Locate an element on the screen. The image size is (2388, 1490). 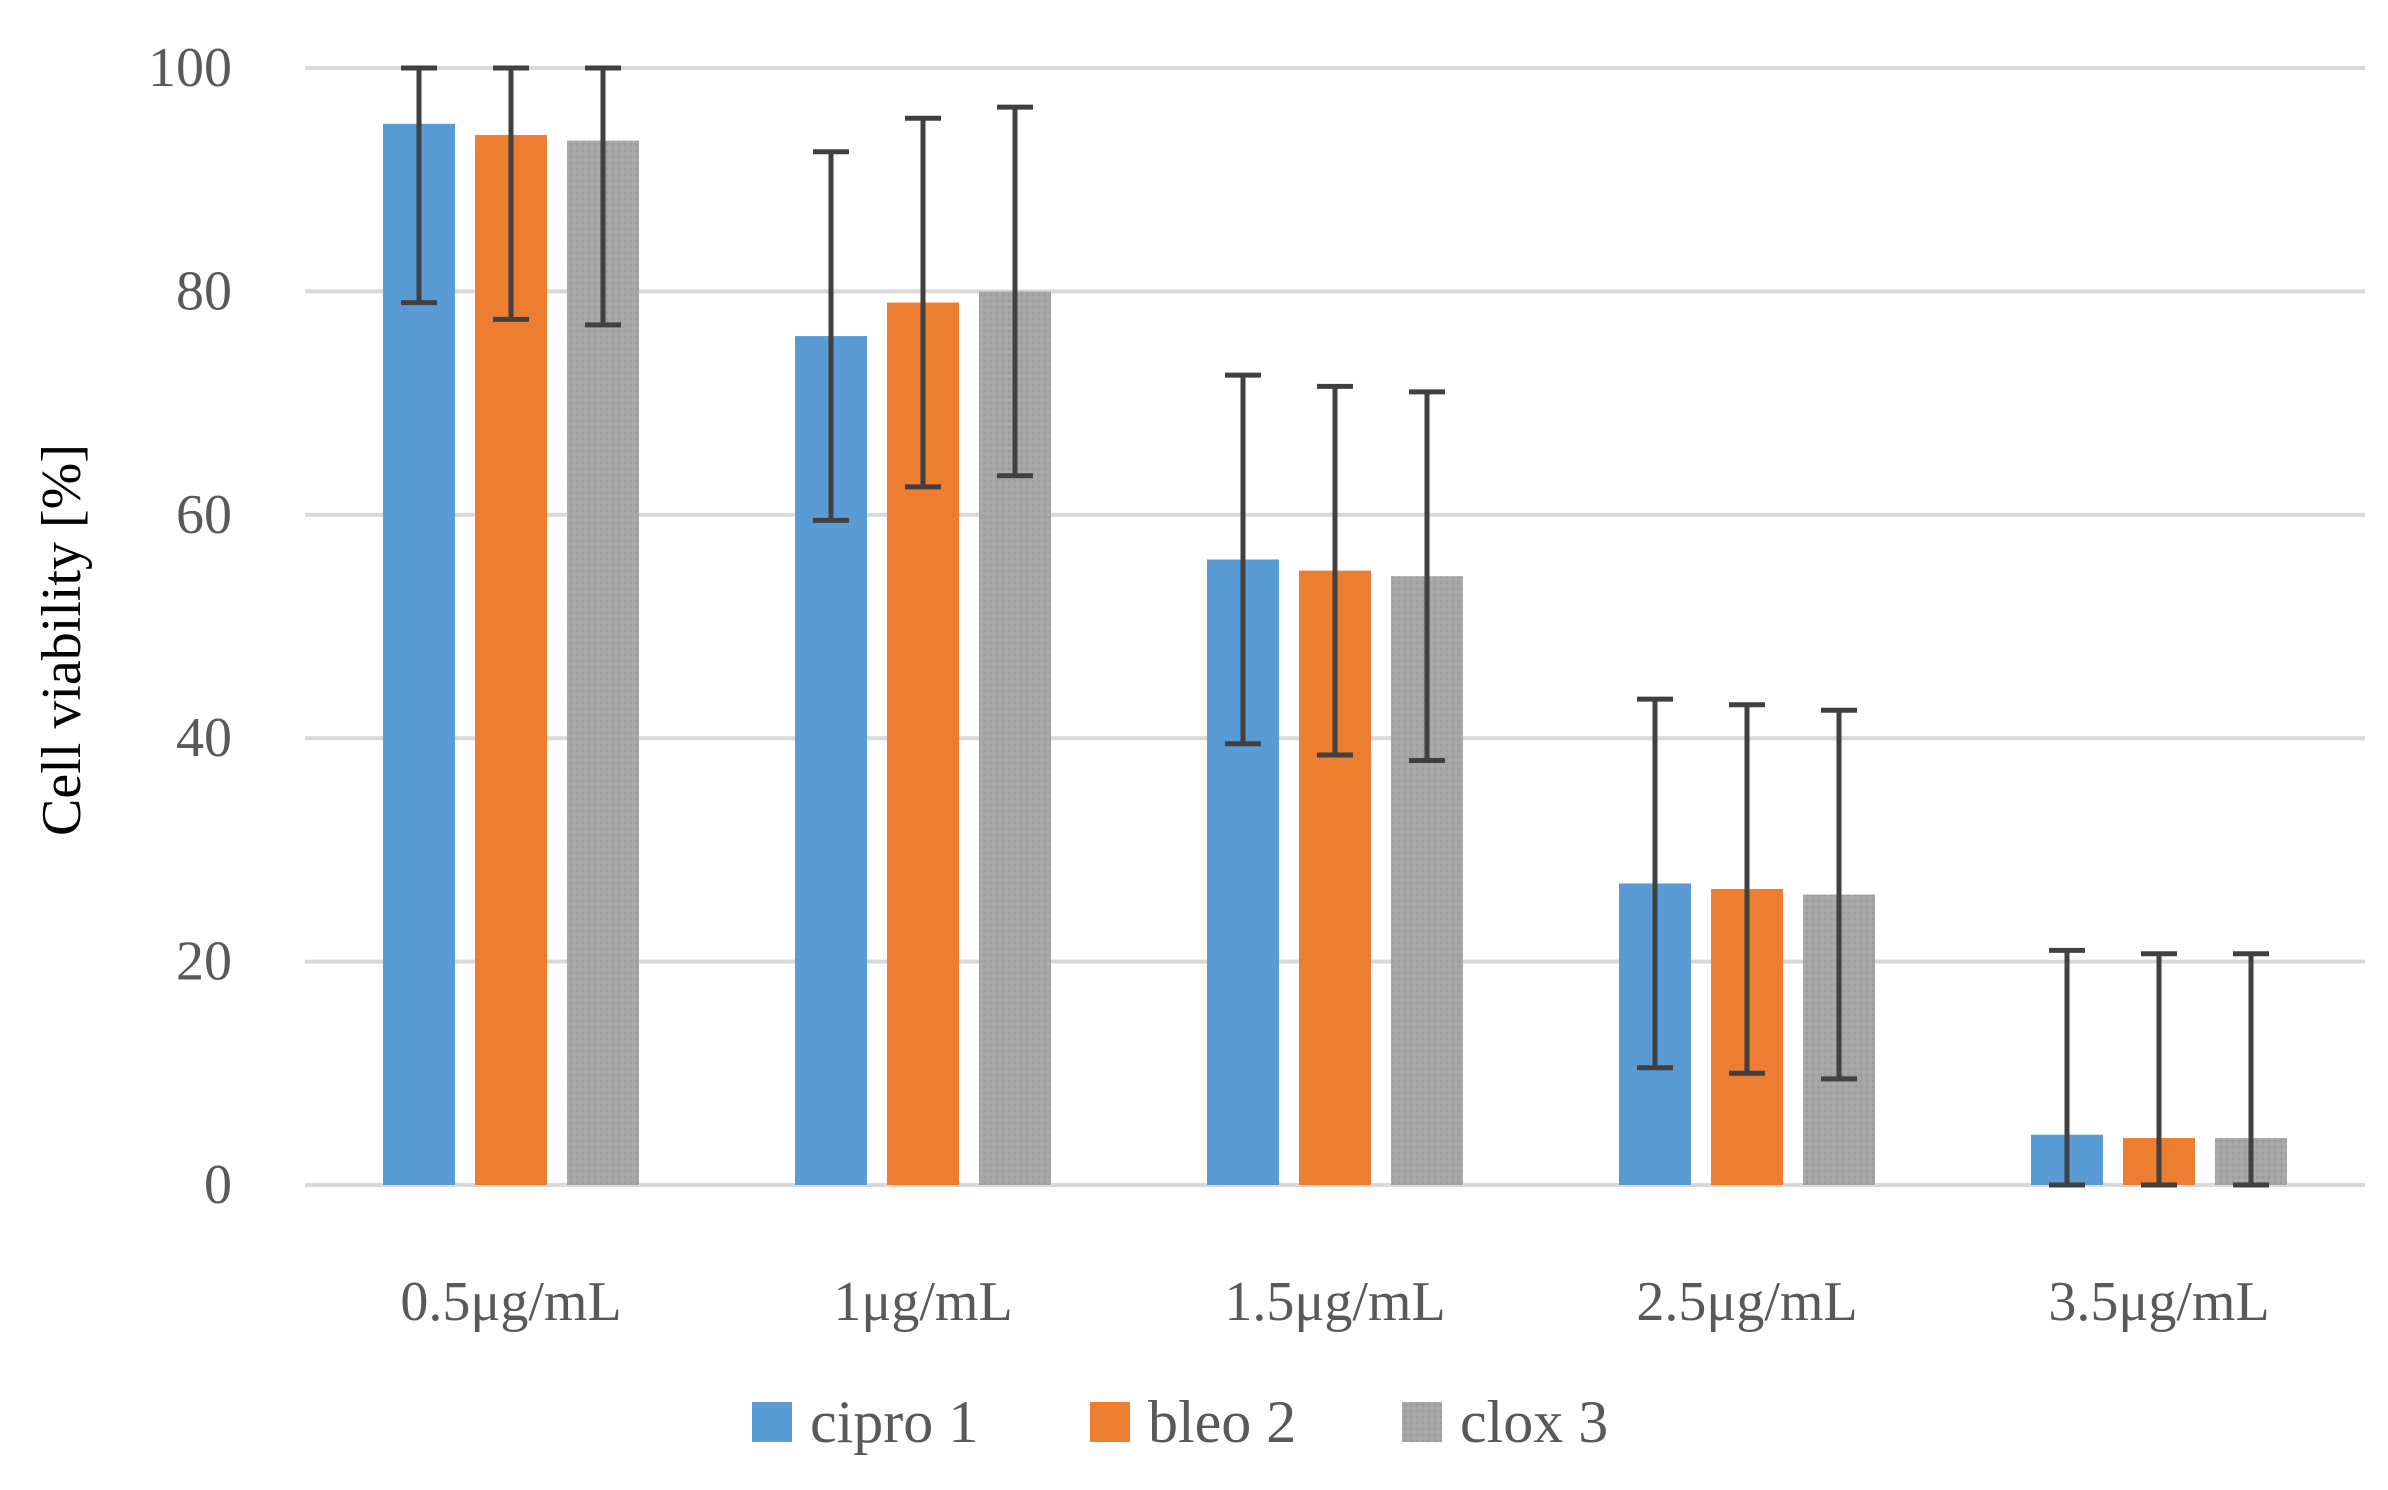
legend-label: cipro 1 is located at coordinates (894, 1422).